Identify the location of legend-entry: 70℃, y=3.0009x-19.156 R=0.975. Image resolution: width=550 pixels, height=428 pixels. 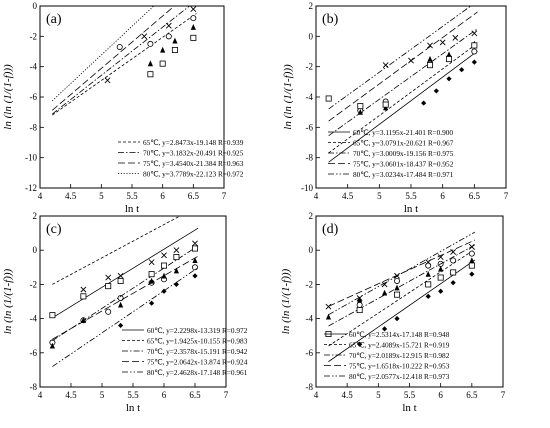
(403, 153).